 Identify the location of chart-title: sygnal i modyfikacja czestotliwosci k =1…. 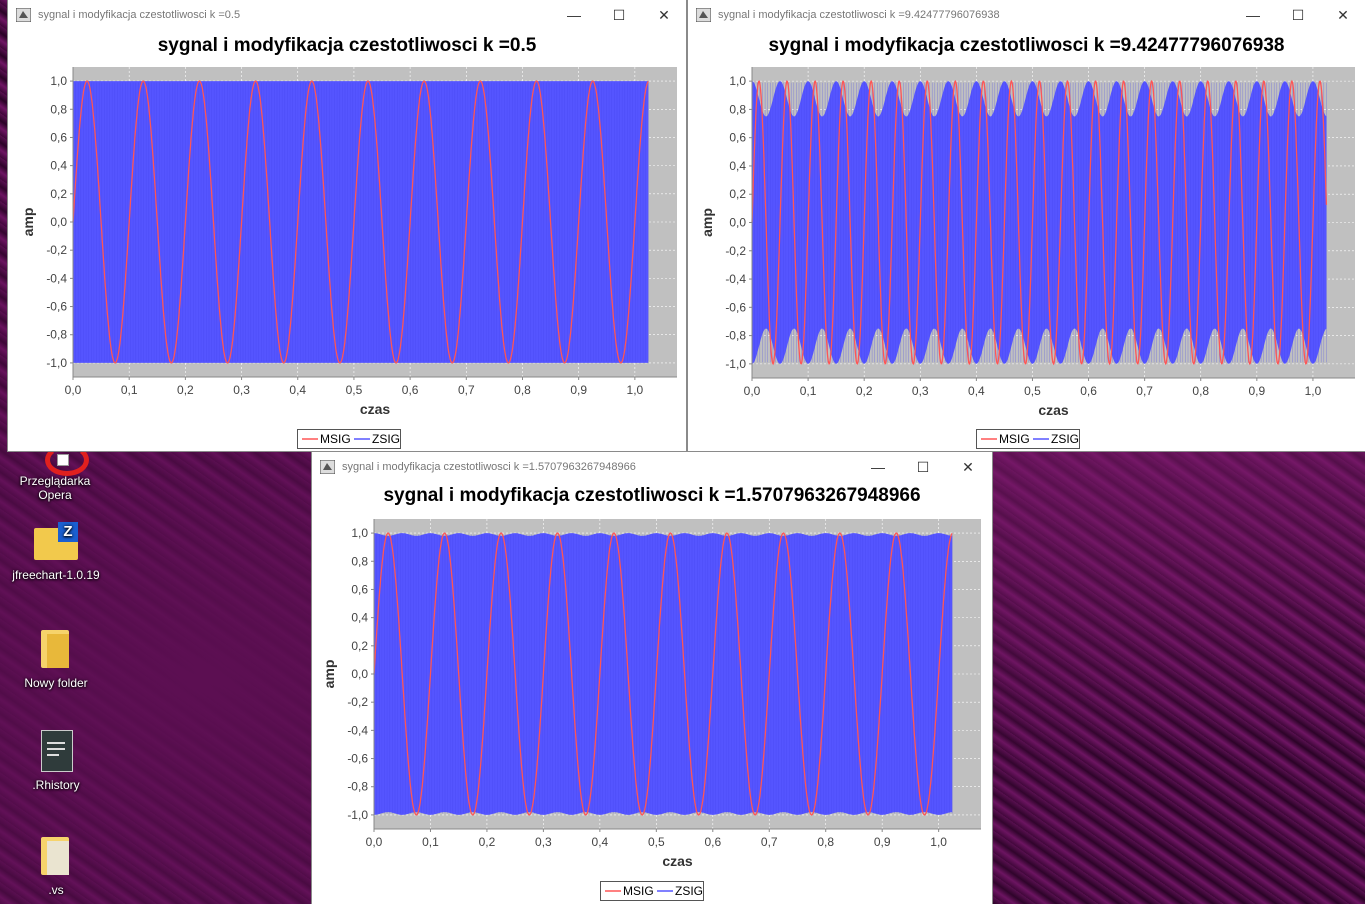
(652, 495).